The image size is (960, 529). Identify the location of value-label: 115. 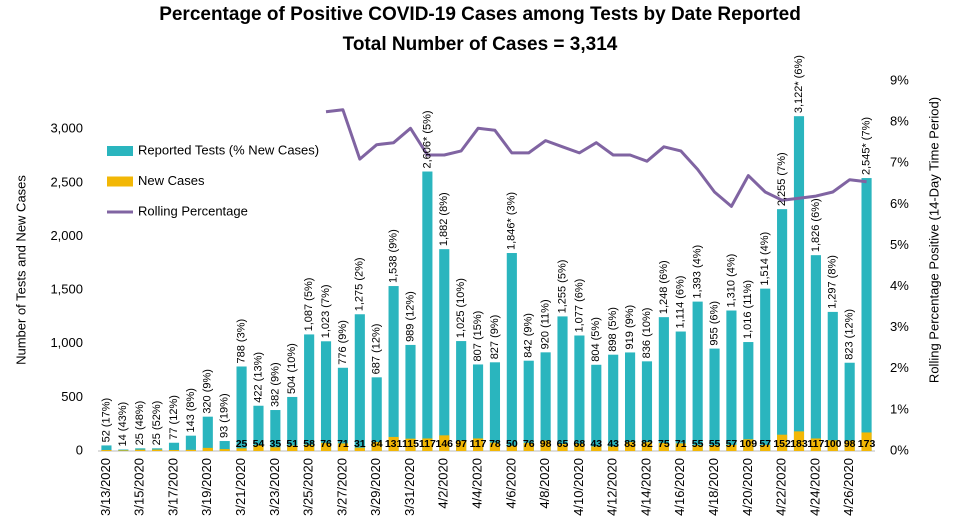
(410, 444).